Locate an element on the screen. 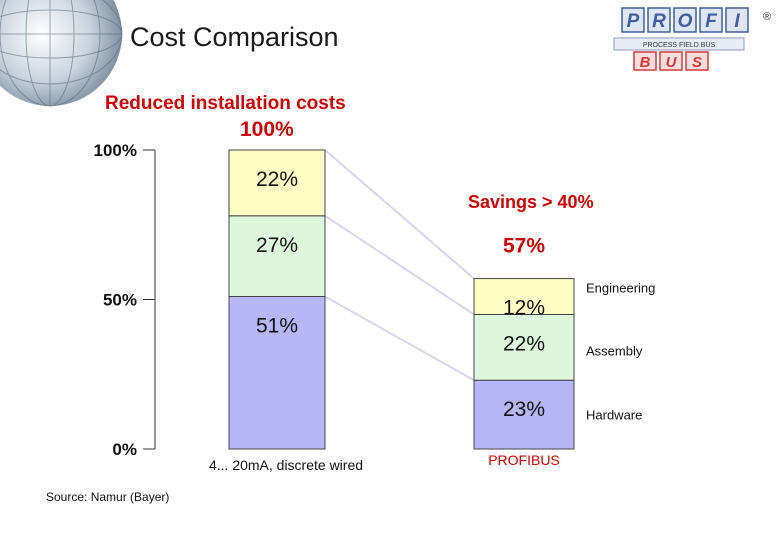 This screenshot has width=780, height=540. logo-tagline: PROCESS FIELD BUS is located at coordinates (679, 45).